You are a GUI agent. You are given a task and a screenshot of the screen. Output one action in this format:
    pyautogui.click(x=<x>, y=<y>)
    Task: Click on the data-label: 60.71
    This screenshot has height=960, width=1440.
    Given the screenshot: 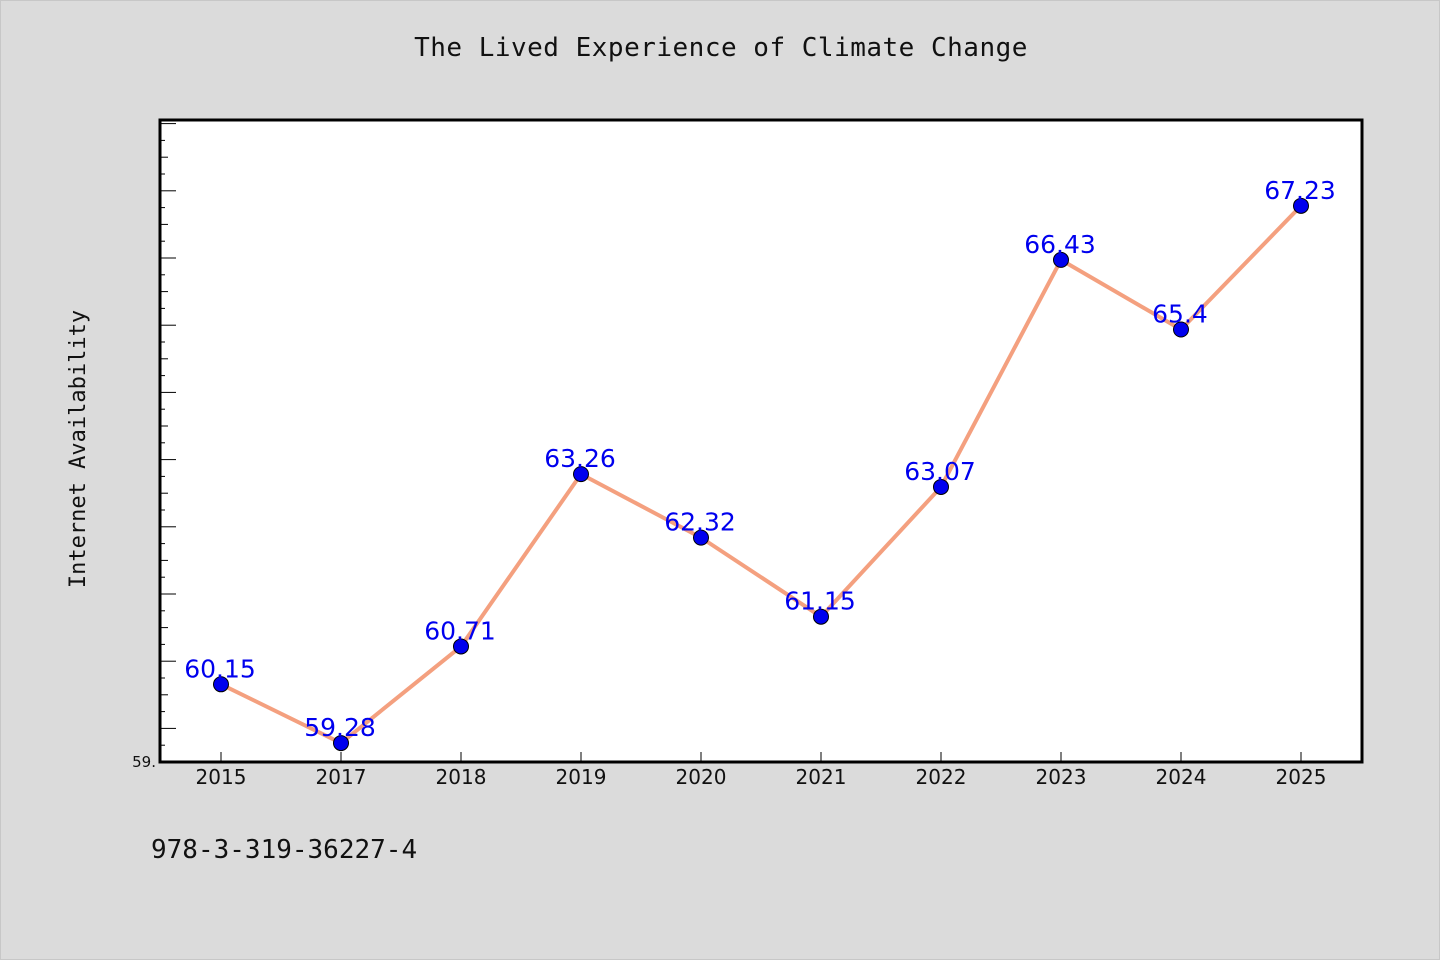 What is the action you would take?
    pyautogui.click(x=460, y=630)
    